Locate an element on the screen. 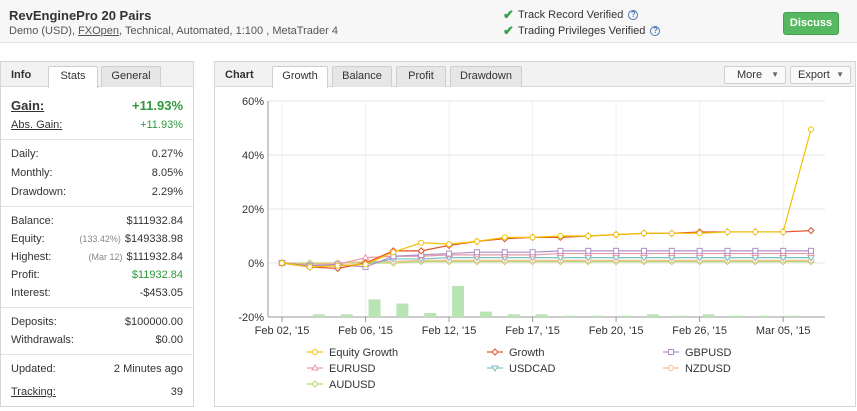 The width and height of the screenshot is (857, 411). export-label: Export is located at coordinates (814, 75).